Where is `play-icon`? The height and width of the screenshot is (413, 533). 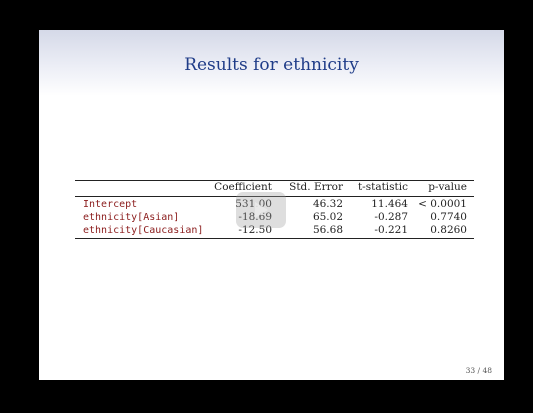 play-icon is located at coordinates (261, 210).